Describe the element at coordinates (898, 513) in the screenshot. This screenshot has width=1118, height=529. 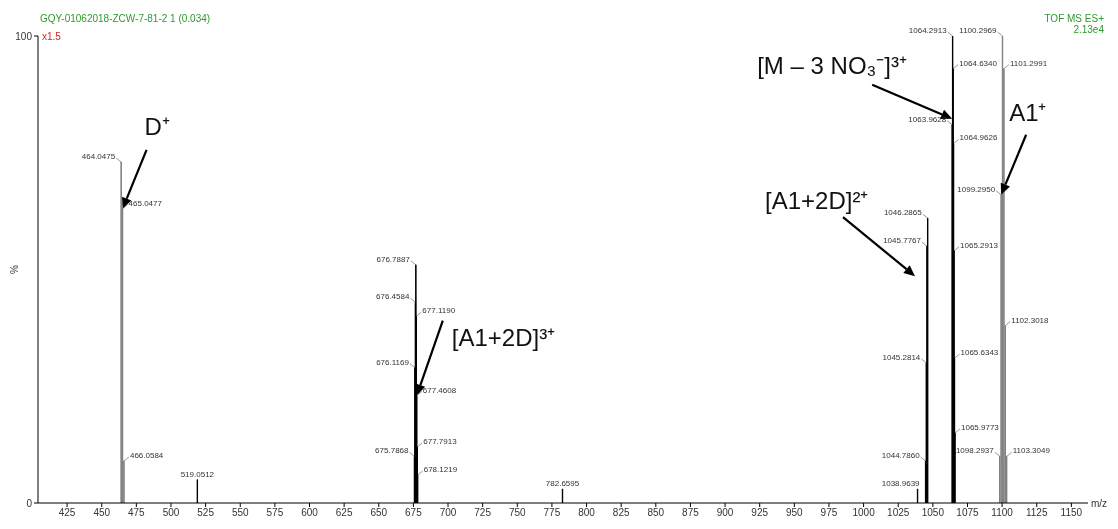
I see `x-tick-label: 1025` at that location.